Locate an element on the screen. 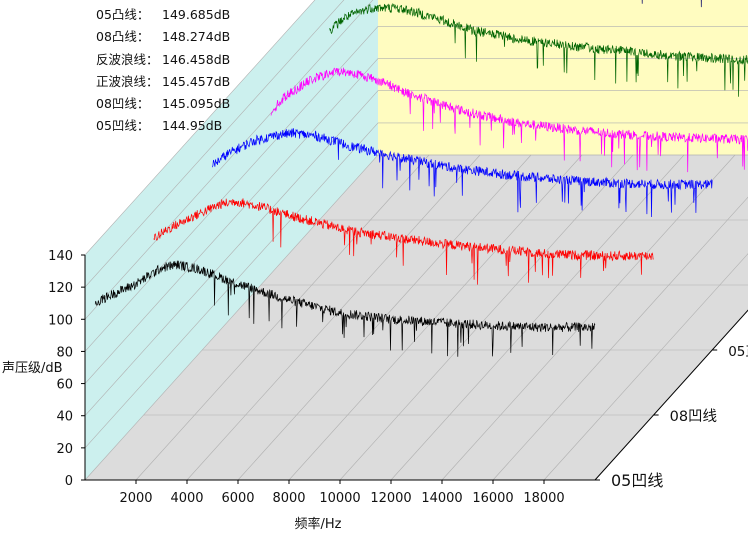 The width and height of the screenshot is (748, 533). y-tick-label: 120 is located at coordinates (60, 288).